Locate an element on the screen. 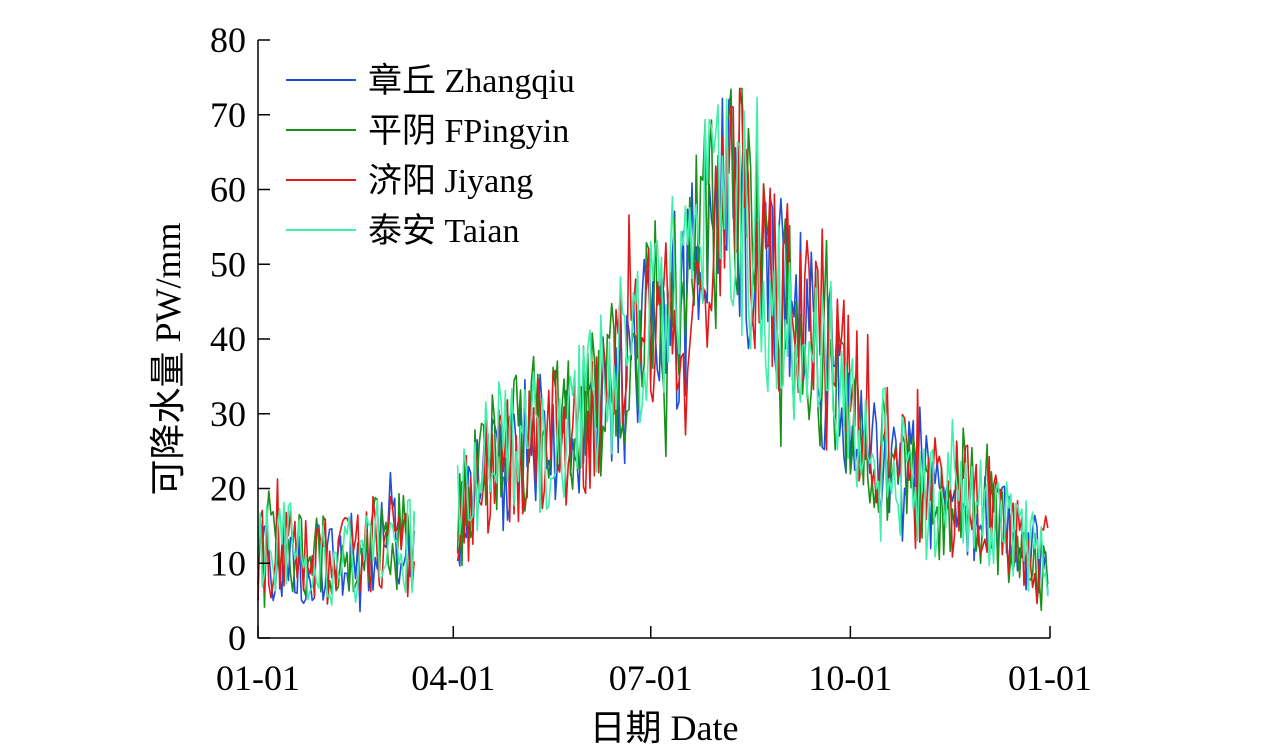 The height and width of the screenshot is (752, 1276). y-tick-label: 30 is located at coordinates (228, 414).